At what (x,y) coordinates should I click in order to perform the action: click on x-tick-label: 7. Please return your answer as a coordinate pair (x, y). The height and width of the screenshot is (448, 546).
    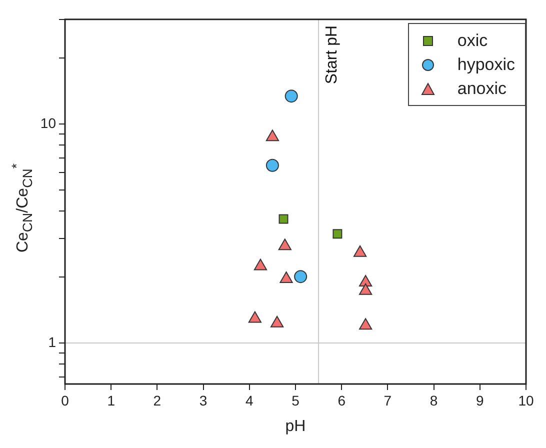
    Looking at the image, I should click on (388, 400).